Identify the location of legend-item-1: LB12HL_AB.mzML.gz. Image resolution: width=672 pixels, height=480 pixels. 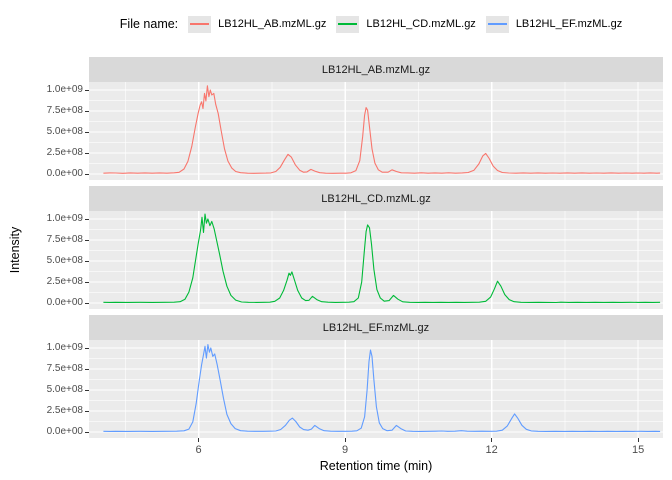
(257, 24).